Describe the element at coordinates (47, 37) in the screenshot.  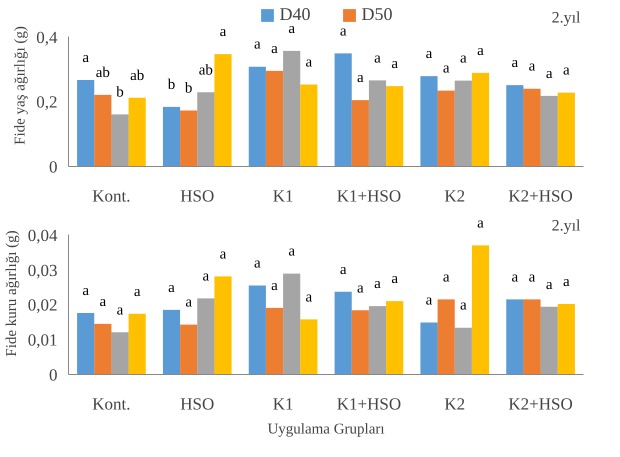
I see `y-tick-label: 0,4` at that location.